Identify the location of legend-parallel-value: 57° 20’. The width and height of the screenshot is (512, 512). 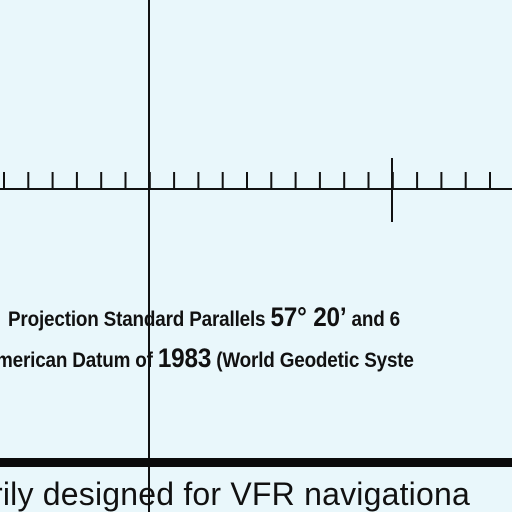
(308, 317).